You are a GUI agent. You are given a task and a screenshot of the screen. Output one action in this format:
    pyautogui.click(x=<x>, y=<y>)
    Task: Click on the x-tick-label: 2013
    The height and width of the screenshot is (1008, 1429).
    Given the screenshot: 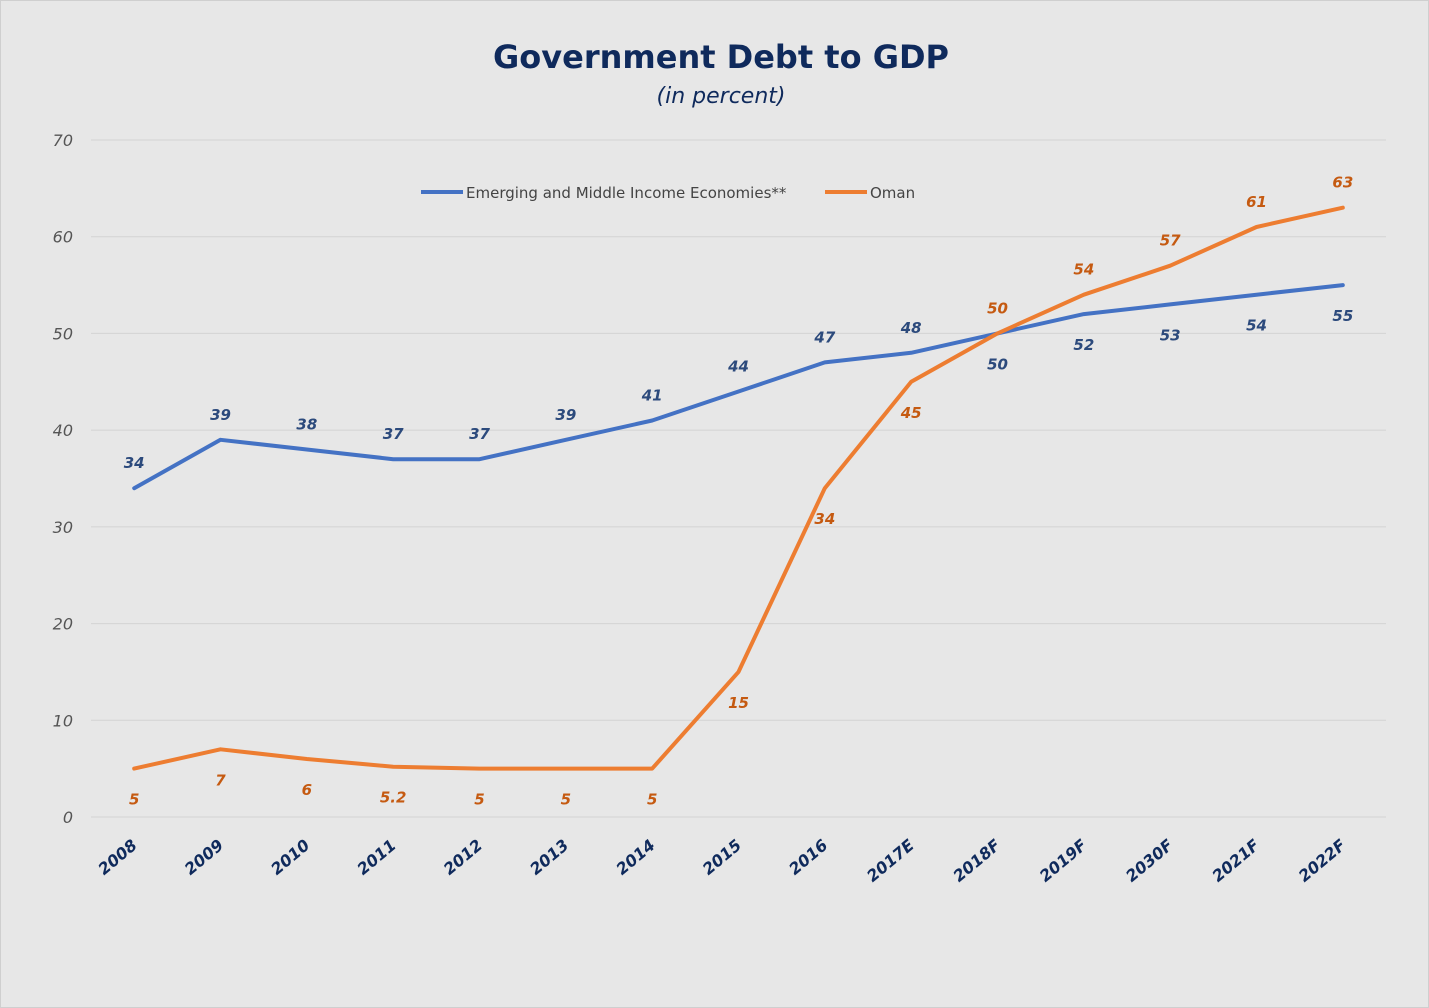 What is the action you would take?
    pyautogui.click(x=549, y=857)
    